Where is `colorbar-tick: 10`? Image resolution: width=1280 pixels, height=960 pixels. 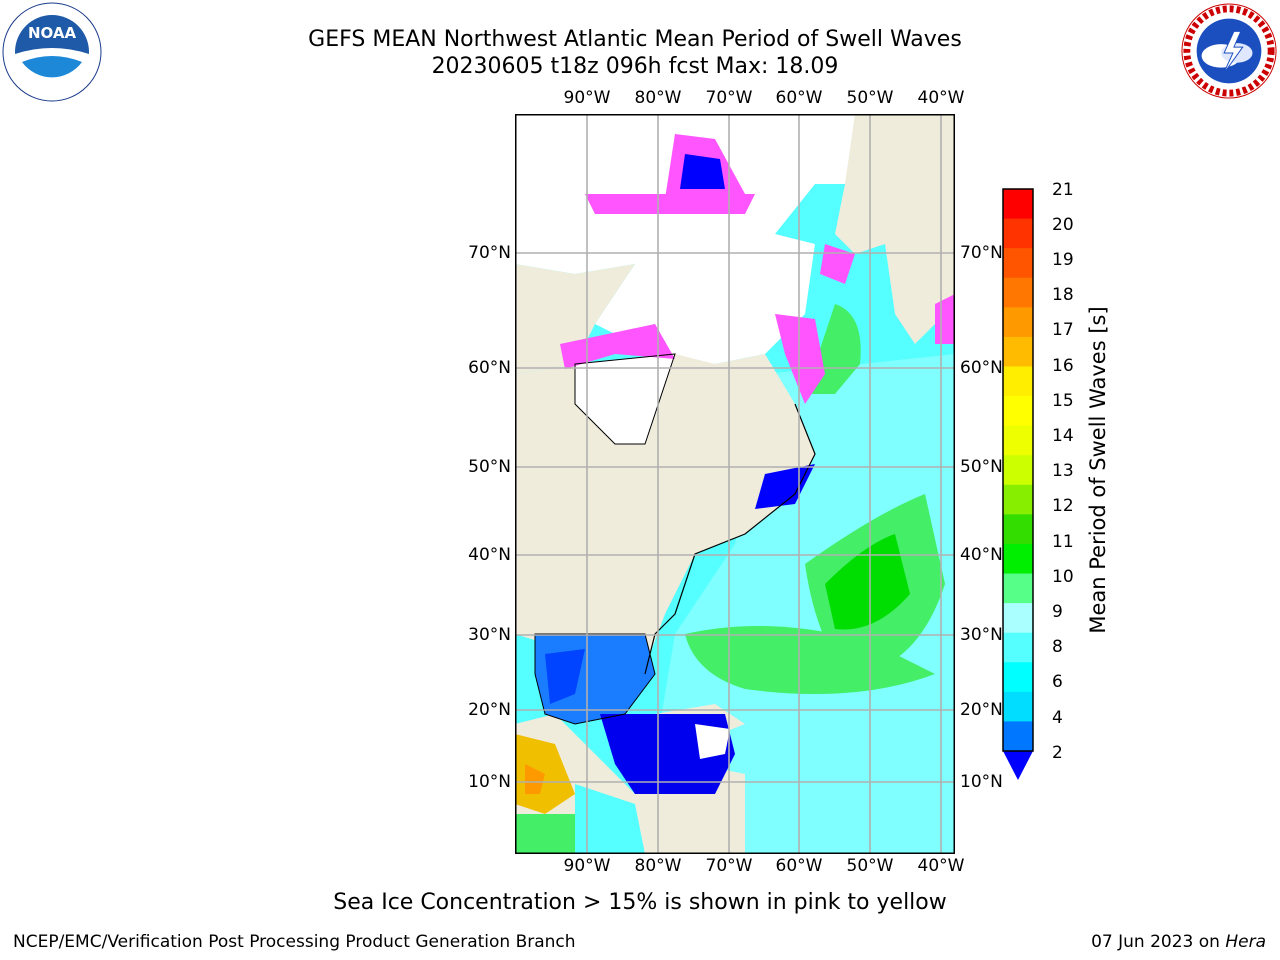 colorbar-tick: 10 is located at coordinates (1063, 577).